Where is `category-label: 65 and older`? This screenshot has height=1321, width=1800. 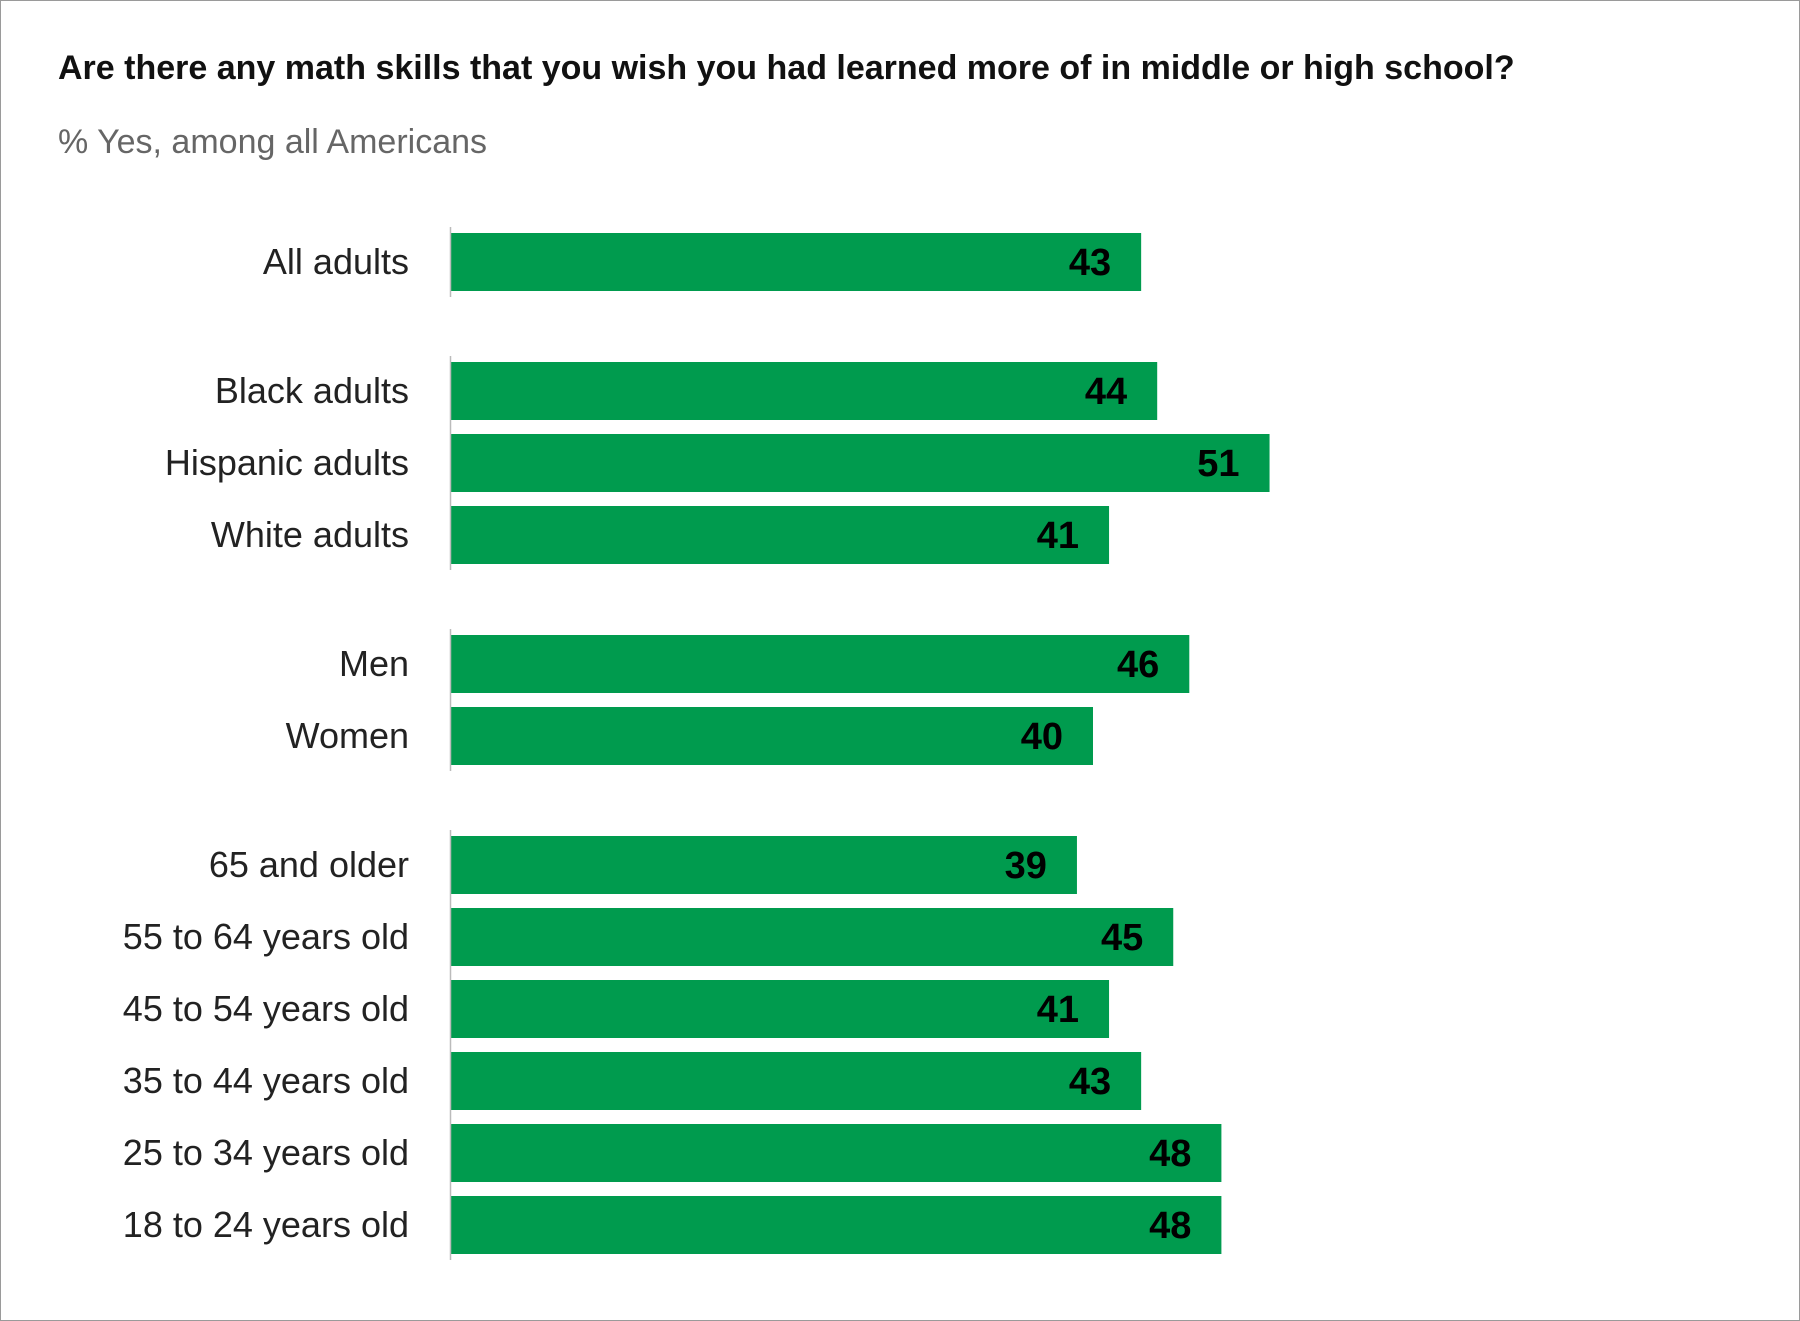
category-label: 65 and older is located at coordinates (309, 864).